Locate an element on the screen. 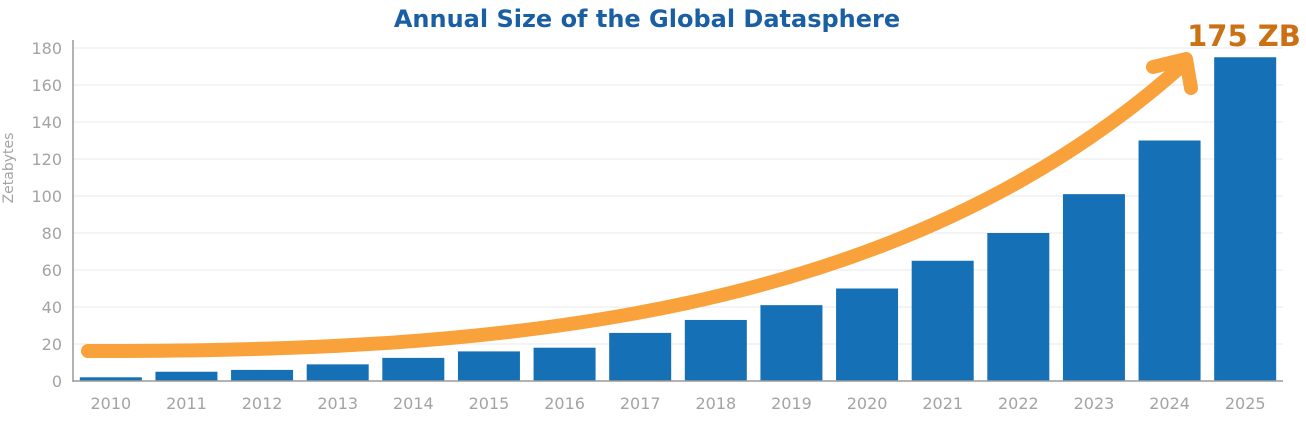 The width and height of the screenshot is (1306, 423). x-tick-label: 2015 is located at coordinates (489, 403).